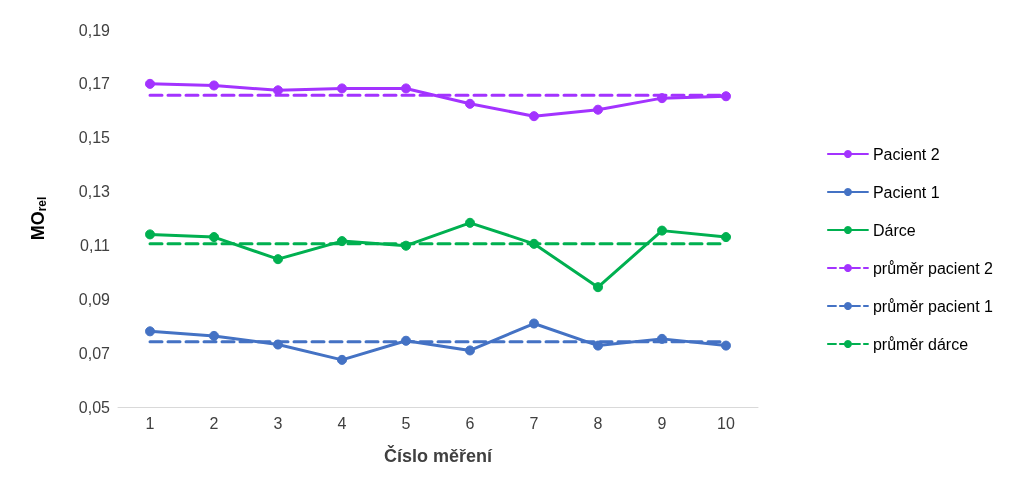 The height and width of the screenshot is (498, 1014). What do you see at coordinates (906, 192) in the screenshot?
I see `legend-label: Pacient 1` at bounding box center [906, 192].